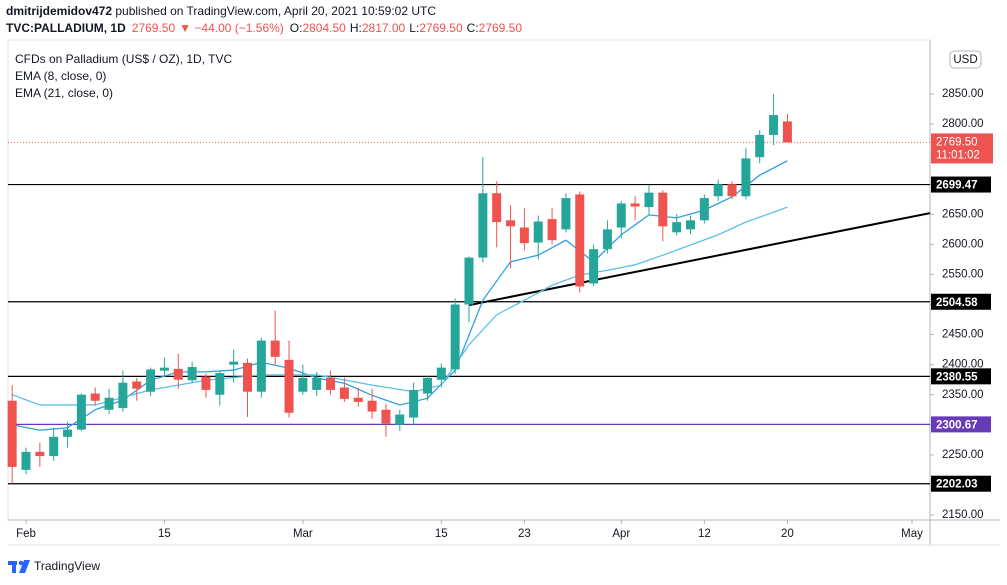 Image resolution: width=1007 pixels, height=585 pixels. I want to click on ohlc-label: H:, so click(356, 28).